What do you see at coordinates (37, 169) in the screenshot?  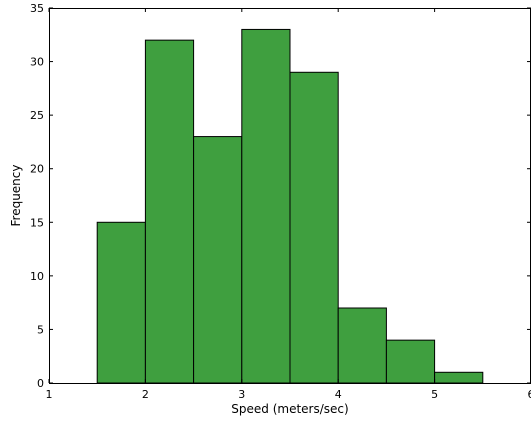 I see `y-tick-label-20: 20` at bounding box center [37, 169].